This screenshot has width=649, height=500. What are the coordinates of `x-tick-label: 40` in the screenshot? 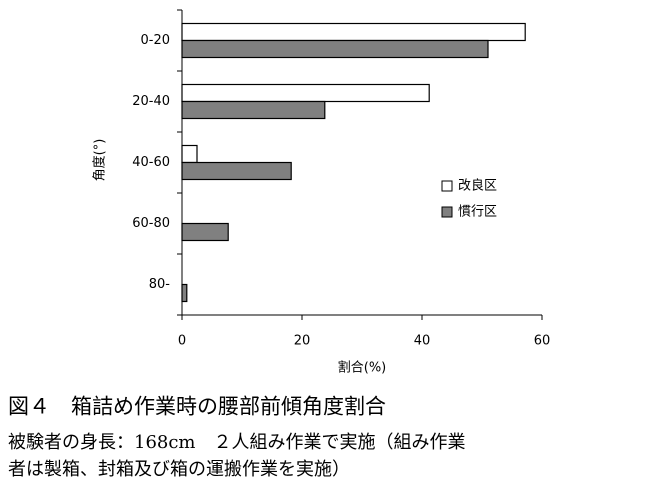 It's located at (422, 341).